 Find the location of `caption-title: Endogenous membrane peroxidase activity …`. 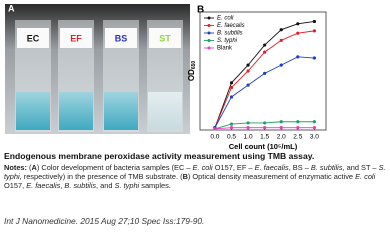

caption-title: Endogenous membrane peroxidase activity … is located at coordinates (159, 156).